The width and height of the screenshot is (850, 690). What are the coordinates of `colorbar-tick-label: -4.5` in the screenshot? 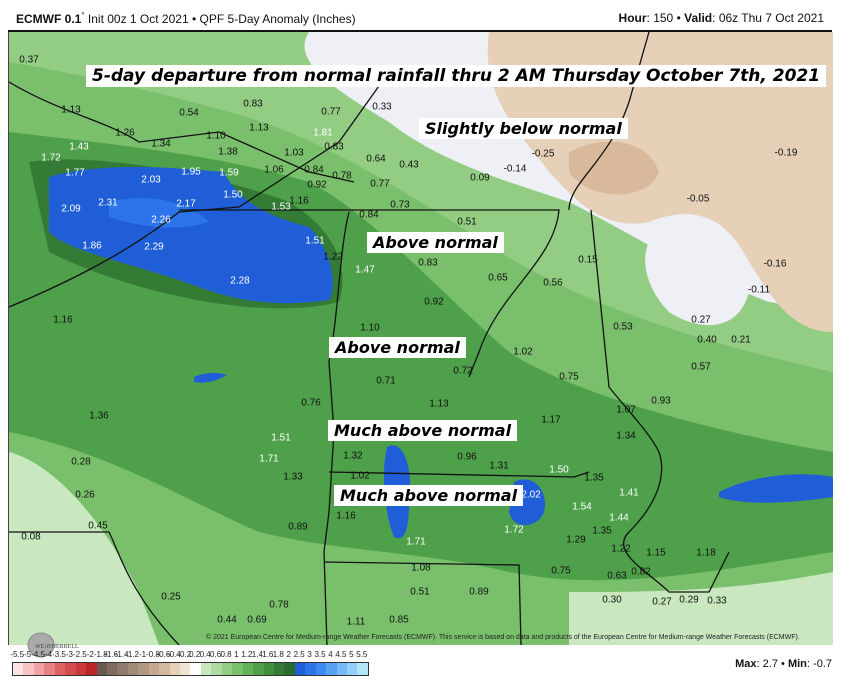 It's located at (38, 654).